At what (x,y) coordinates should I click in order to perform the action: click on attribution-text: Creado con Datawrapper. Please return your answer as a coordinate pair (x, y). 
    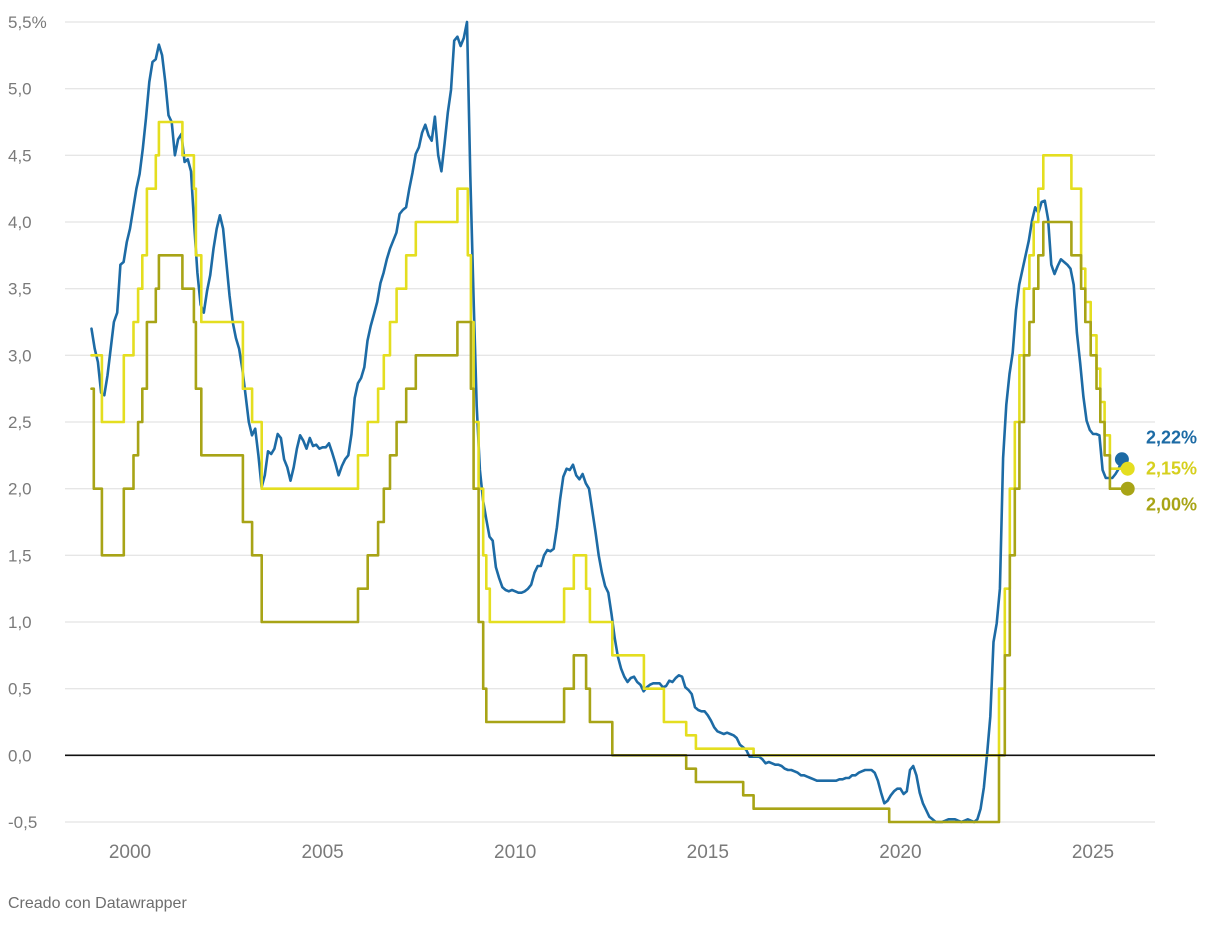
    Looking at the image, I should click on (97, 903).